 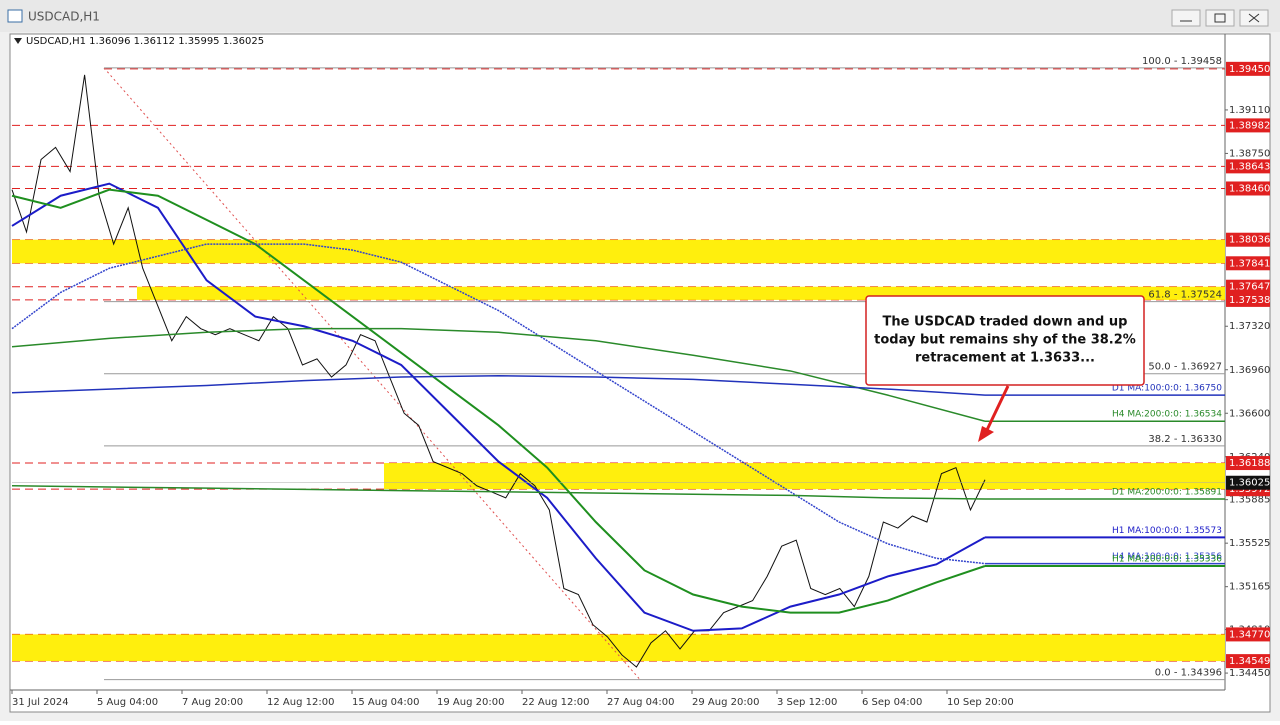 I want to click on annotation-box, so click(x=1005, y=340).